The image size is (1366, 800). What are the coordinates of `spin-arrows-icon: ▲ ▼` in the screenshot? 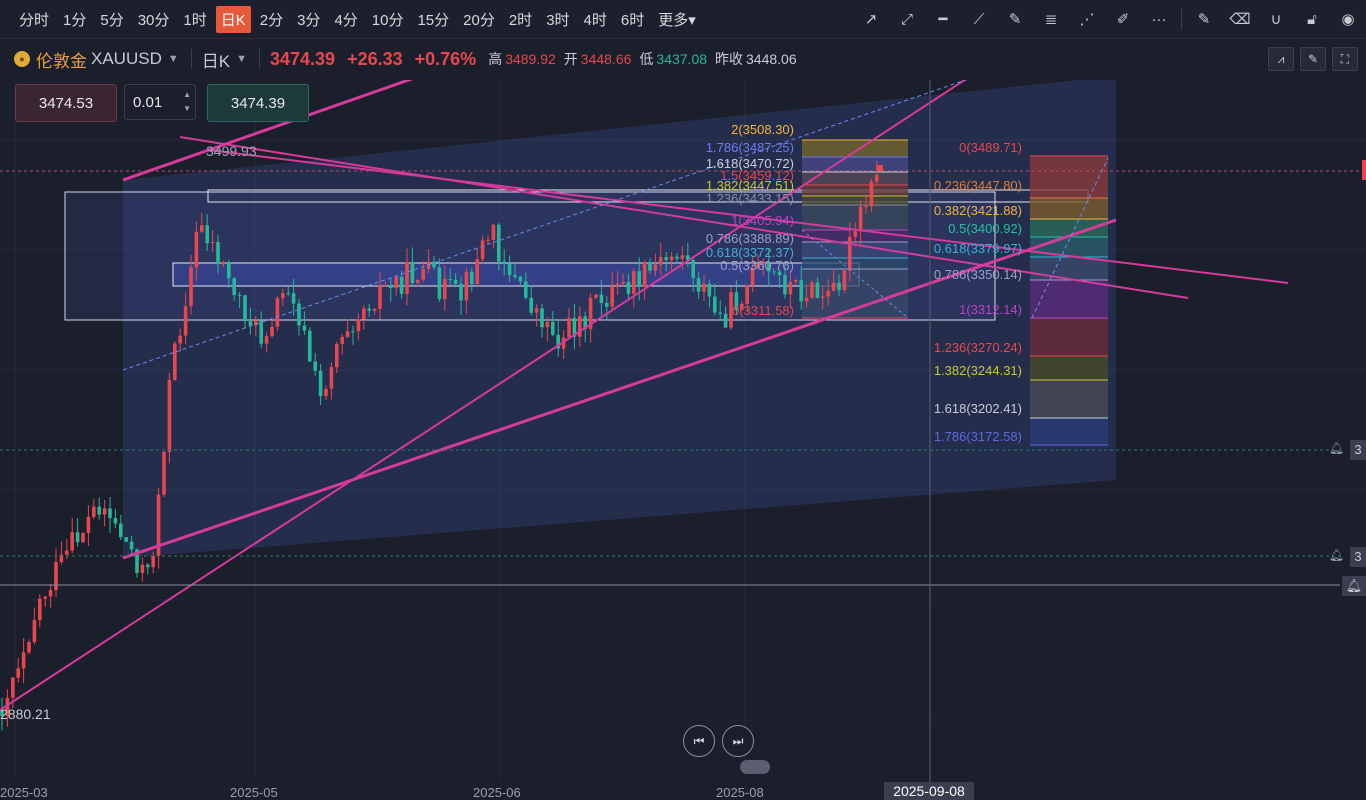 It's located at (187, 101).